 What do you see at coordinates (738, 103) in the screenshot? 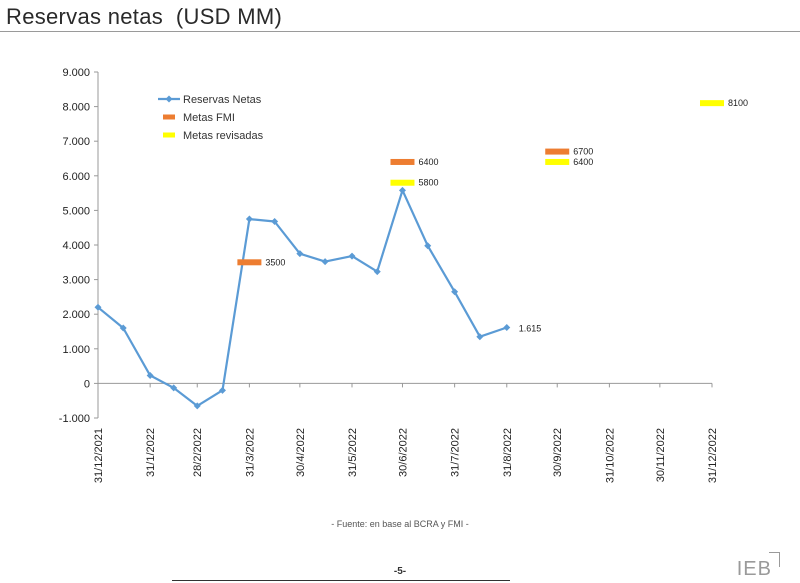
I see `metas-revisadas-label: 8100` at bounding box center [738, 103].